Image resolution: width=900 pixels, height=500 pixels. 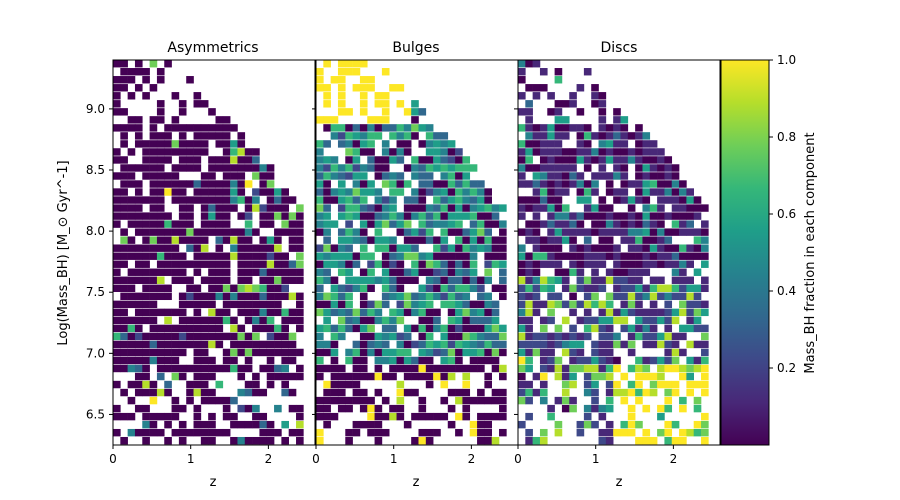 What do you see at coordinates (113, 459) in the screenshot?
I see `x-tick-label: 0` at bounding box center [113, 459].